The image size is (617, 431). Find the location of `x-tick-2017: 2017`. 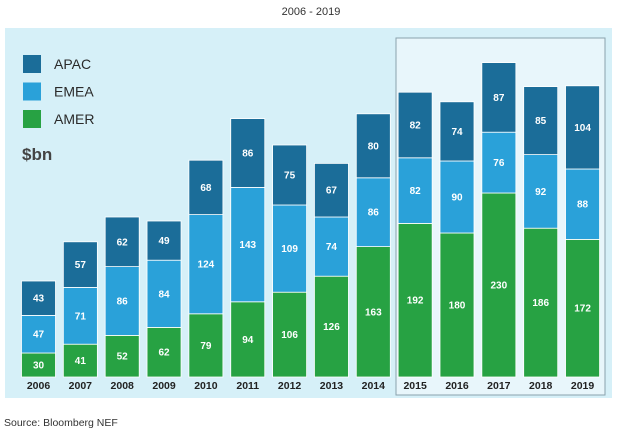

x-tick-2017: 2017 is located at coordinates (499, 386).